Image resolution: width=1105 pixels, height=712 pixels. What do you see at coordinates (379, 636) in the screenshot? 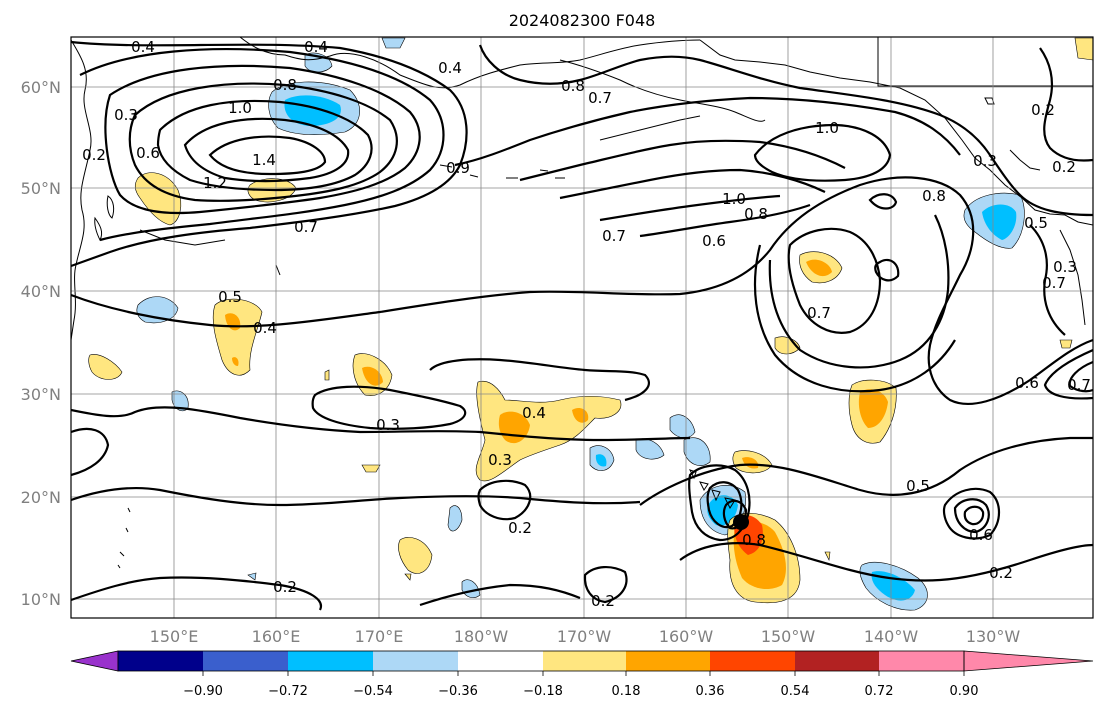
I see `lon-label: 170°E` at bounding box center [379, 636].